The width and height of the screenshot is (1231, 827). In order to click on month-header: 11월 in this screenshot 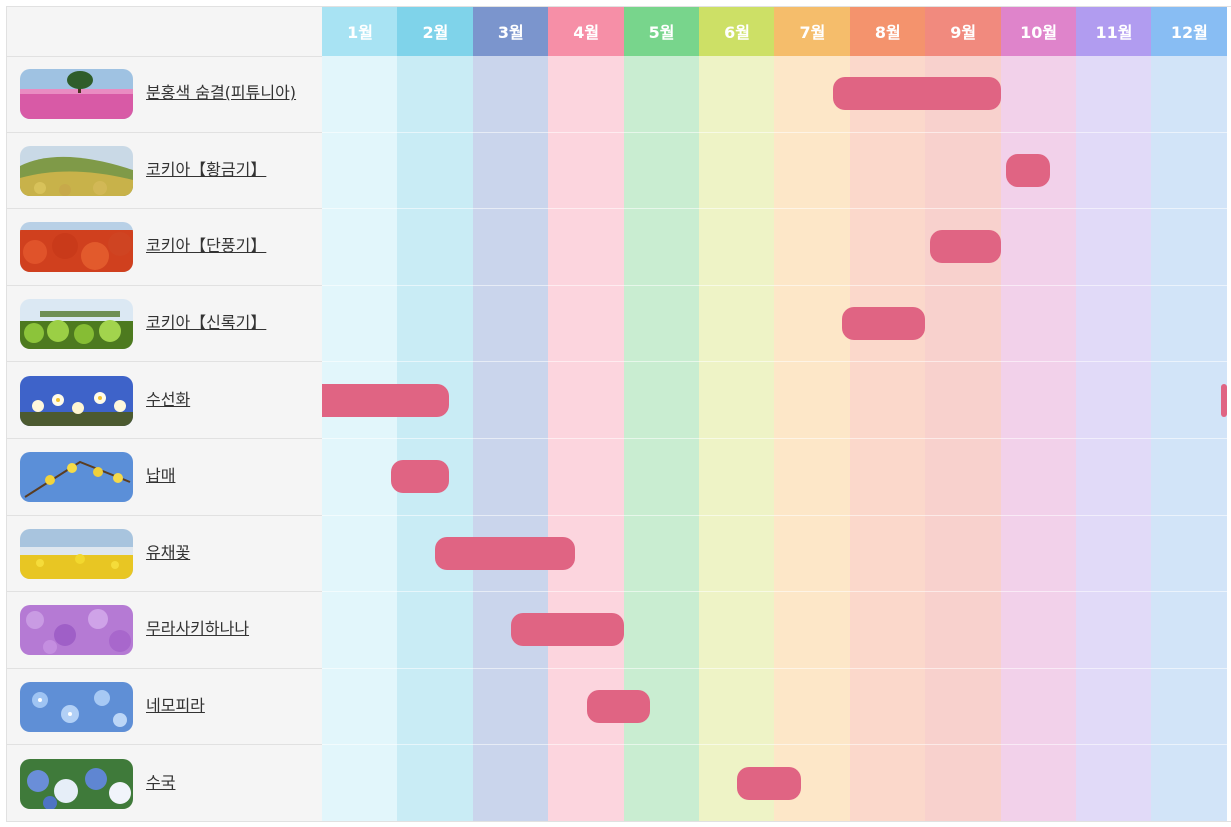, I will do `click(1114, 31)`.